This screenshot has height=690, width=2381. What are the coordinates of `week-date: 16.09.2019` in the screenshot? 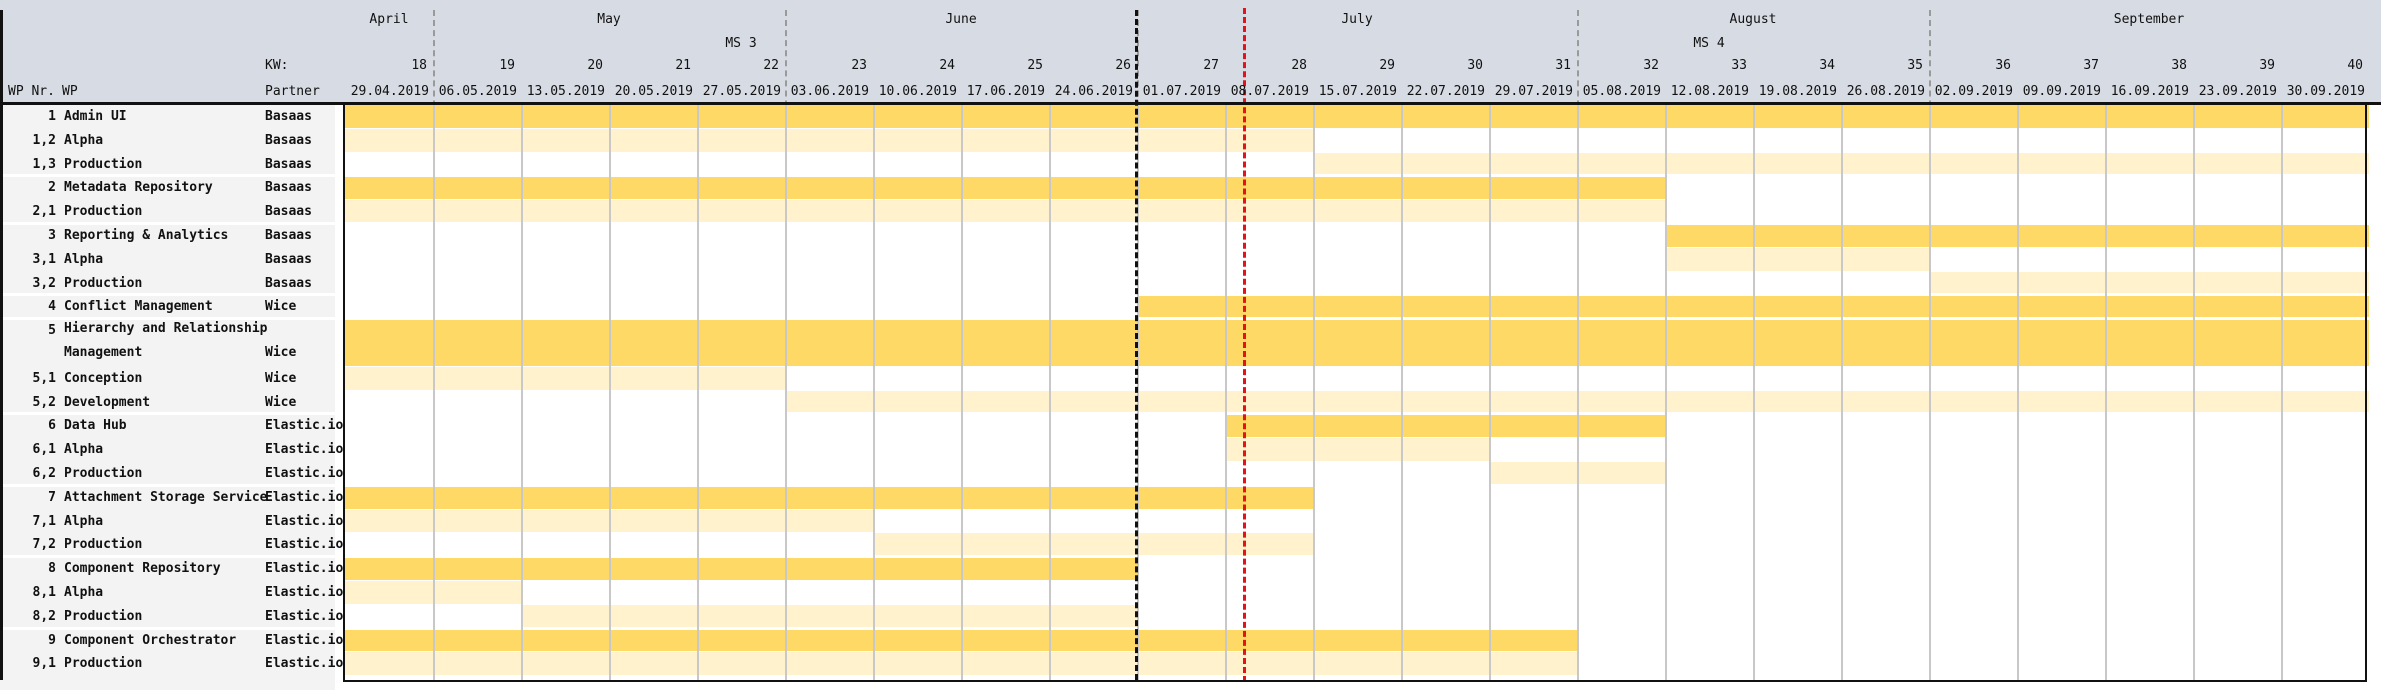 It's located at (2149, 91).